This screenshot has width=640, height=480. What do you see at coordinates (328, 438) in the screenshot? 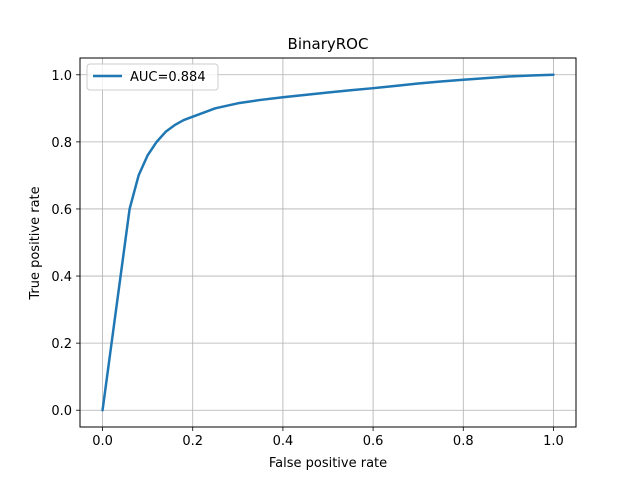
I see `x-axis-ticks: 0.0 0.2 0.4 0.6 0.8 1.0` at bounding box center [328, 438].